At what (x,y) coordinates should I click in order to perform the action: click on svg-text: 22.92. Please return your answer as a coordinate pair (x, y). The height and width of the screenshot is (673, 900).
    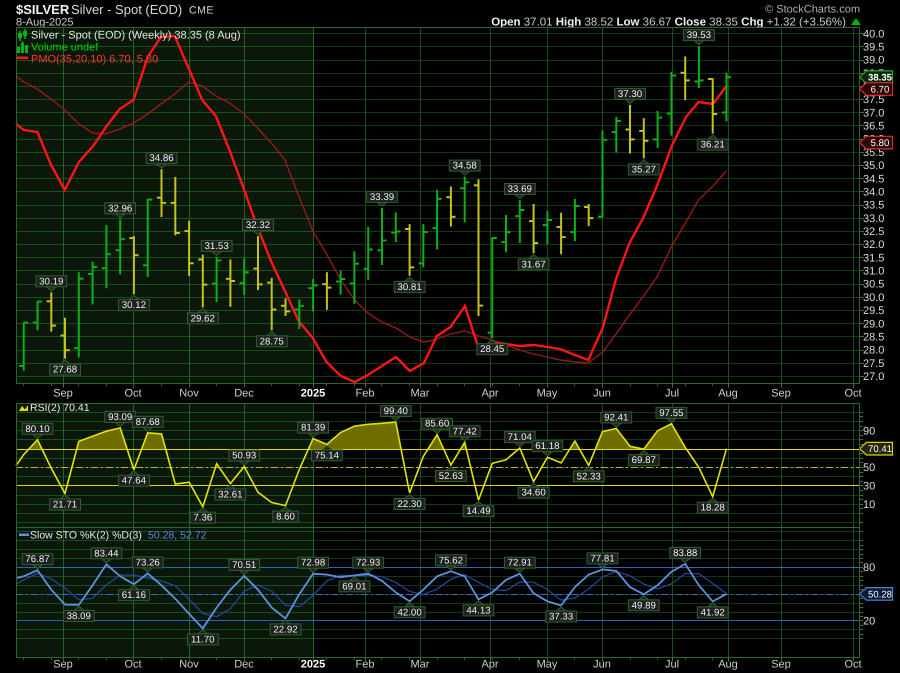
    Looking at the image, I should click on (285, 629).